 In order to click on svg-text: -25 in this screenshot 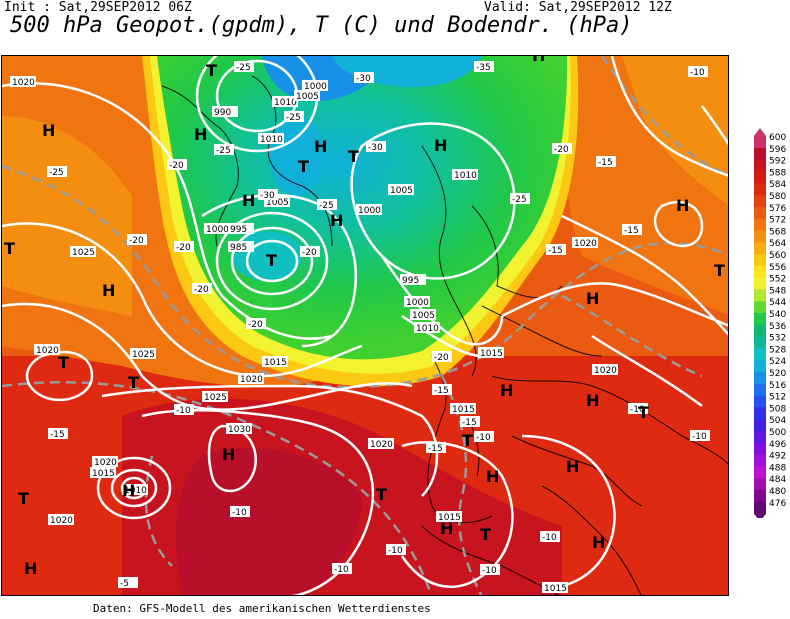, I will do `click(519, 200)`.